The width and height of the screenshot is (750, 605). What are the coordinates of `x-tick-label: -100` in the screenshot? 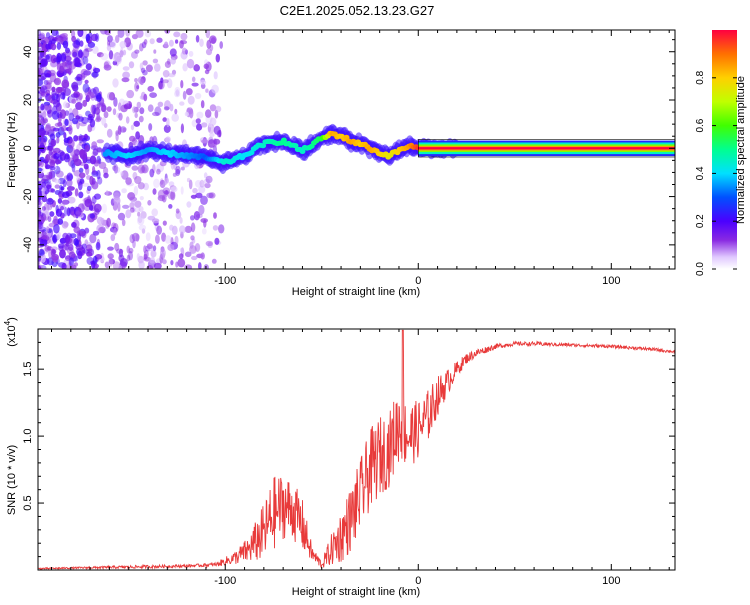 It's located at (225, 581).